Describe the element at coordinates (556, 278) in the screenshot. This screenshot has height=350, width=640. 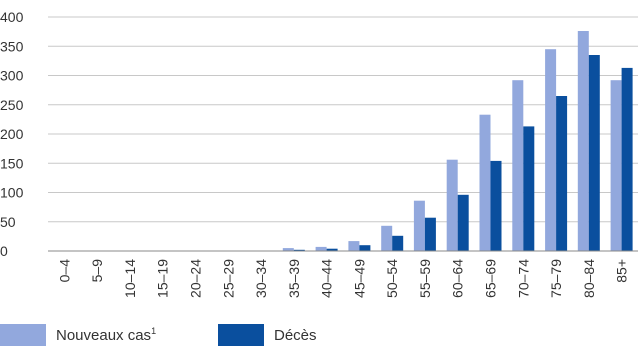
I see `x-tick-label: 75–79` at that location.